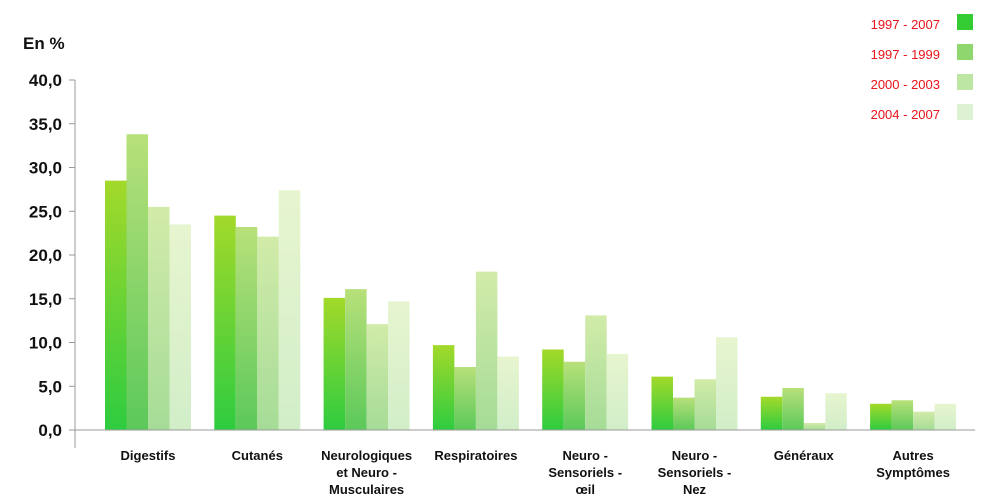  Describe the element at coordinates (366, 472) in the screenshot. I see `x-category-label: Neurologiques et Neuro -Musculaires` at that location.